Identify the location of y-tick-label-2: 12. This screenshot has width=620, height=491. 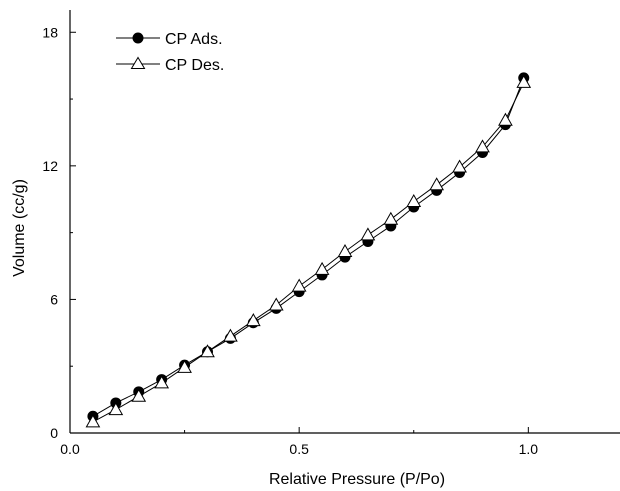
(50, 166).